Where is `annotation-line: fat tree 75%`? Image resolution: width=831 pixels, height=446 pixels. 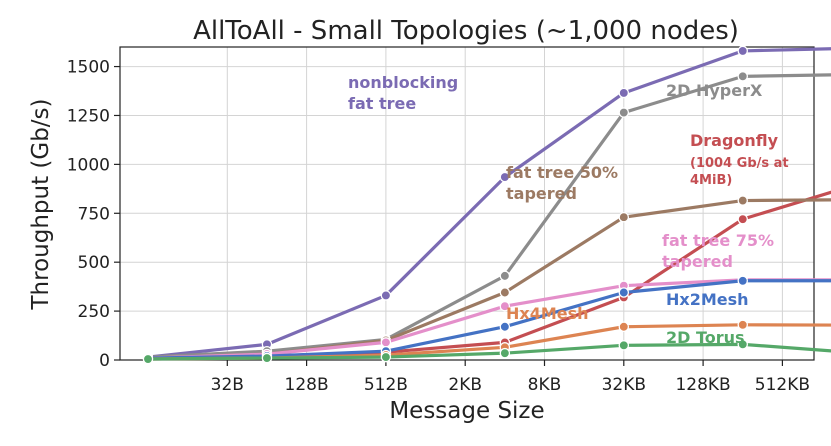 annotation-line: fat tree 75% is located at coordinates (718, 240).